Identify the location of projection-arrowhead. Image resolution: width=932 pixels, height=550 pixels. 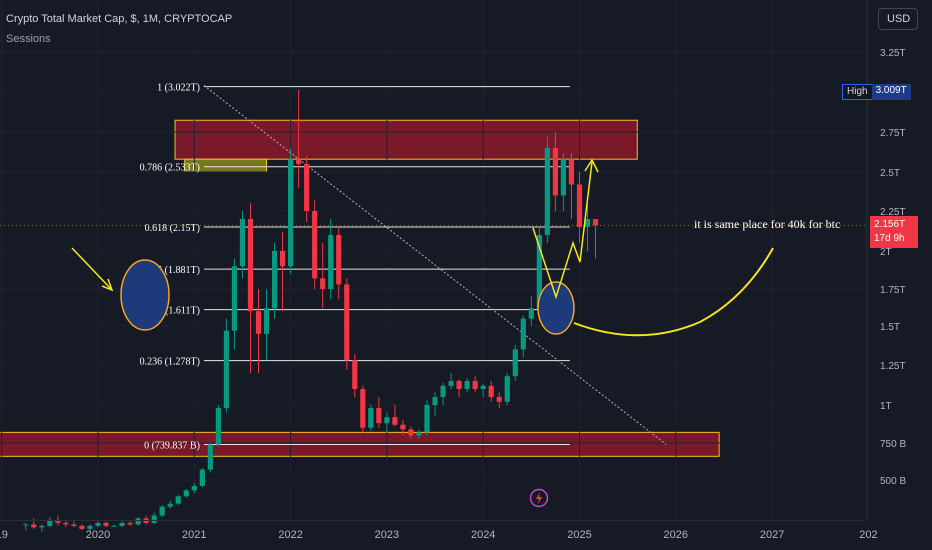
(591, 165).